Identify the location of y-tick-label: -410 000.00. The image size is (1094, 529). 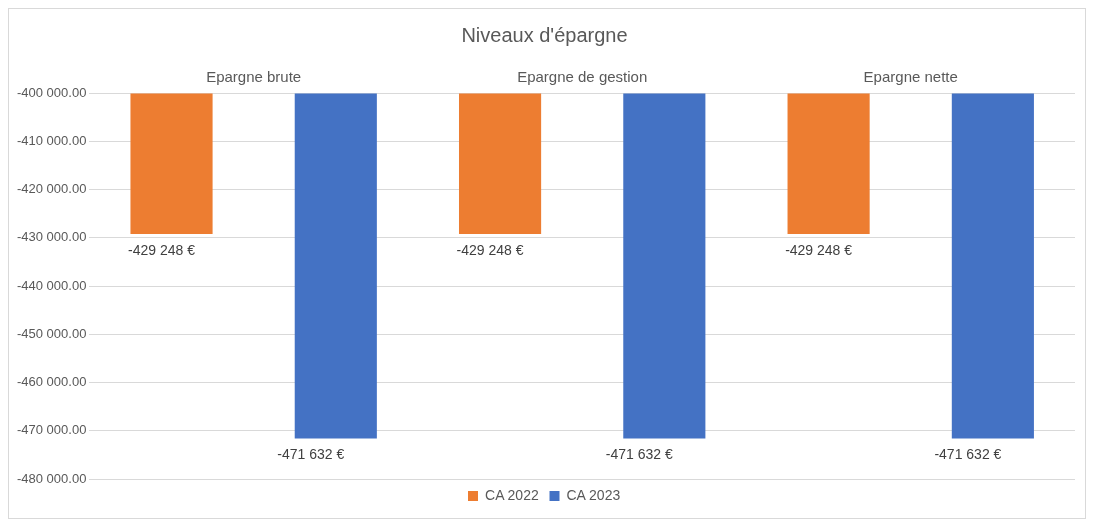
(51, 140).